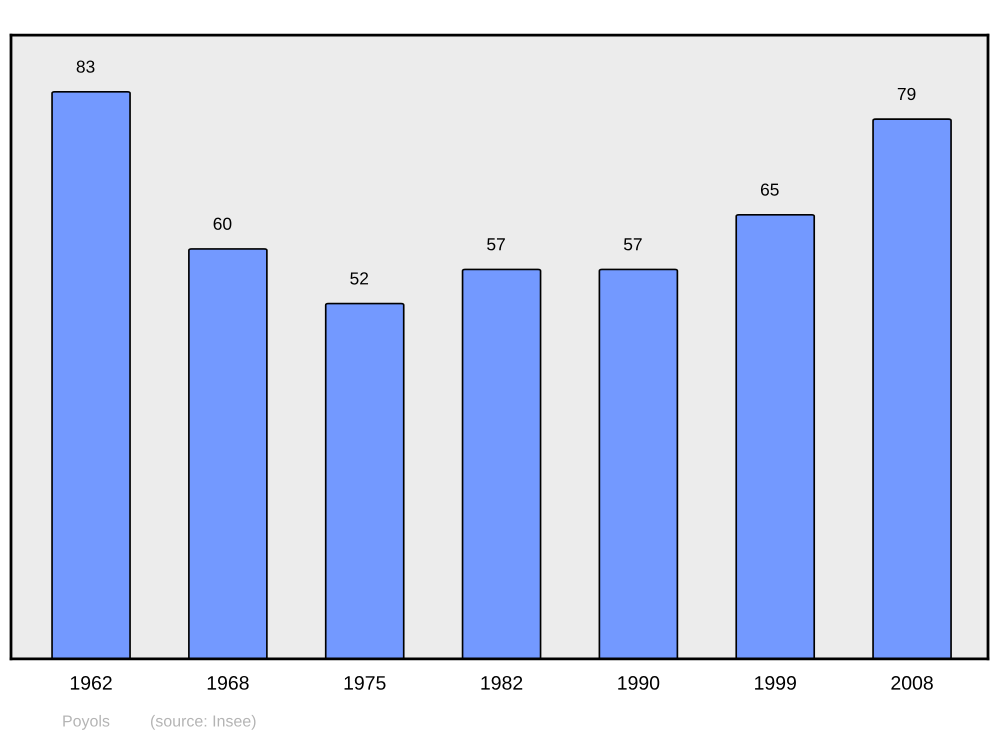 The height and width of the screenshot is (747, 1000). Describe the element at coordinates (912, 683) in the screenshot. I see `x-tick-label: 2008` at that location.